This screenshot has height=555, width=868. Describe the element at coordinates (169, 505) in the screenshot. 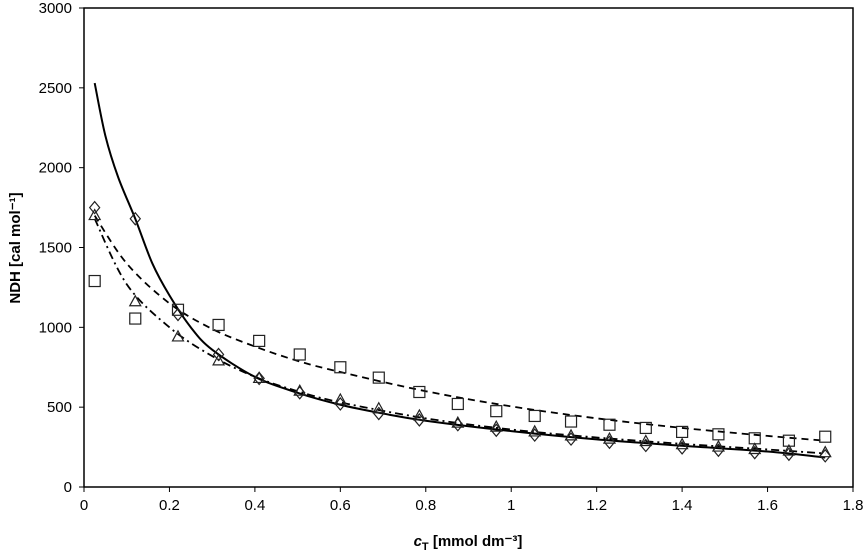

I see `x-tick-label: 0.2` at that location.